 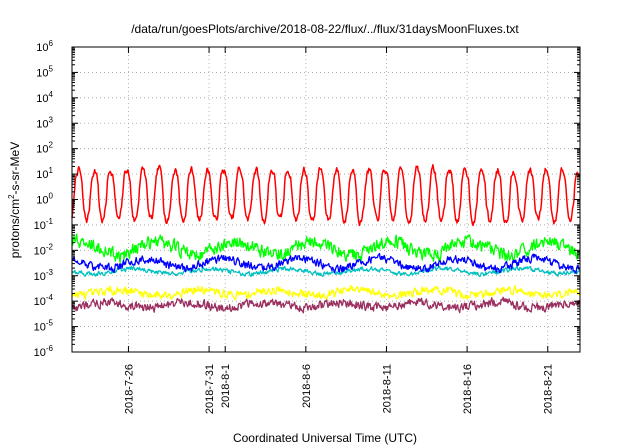 I want to click on x-tick-label: 2018-8-1, so click(x=226, y=386).